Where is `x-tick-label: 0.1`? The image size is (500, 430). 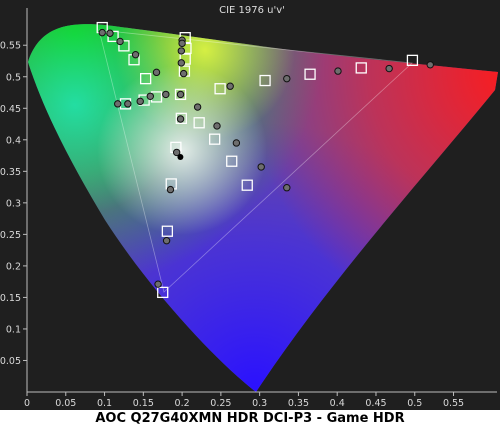
x-tick-label: 0.1 is located at coordinates (104, 403).